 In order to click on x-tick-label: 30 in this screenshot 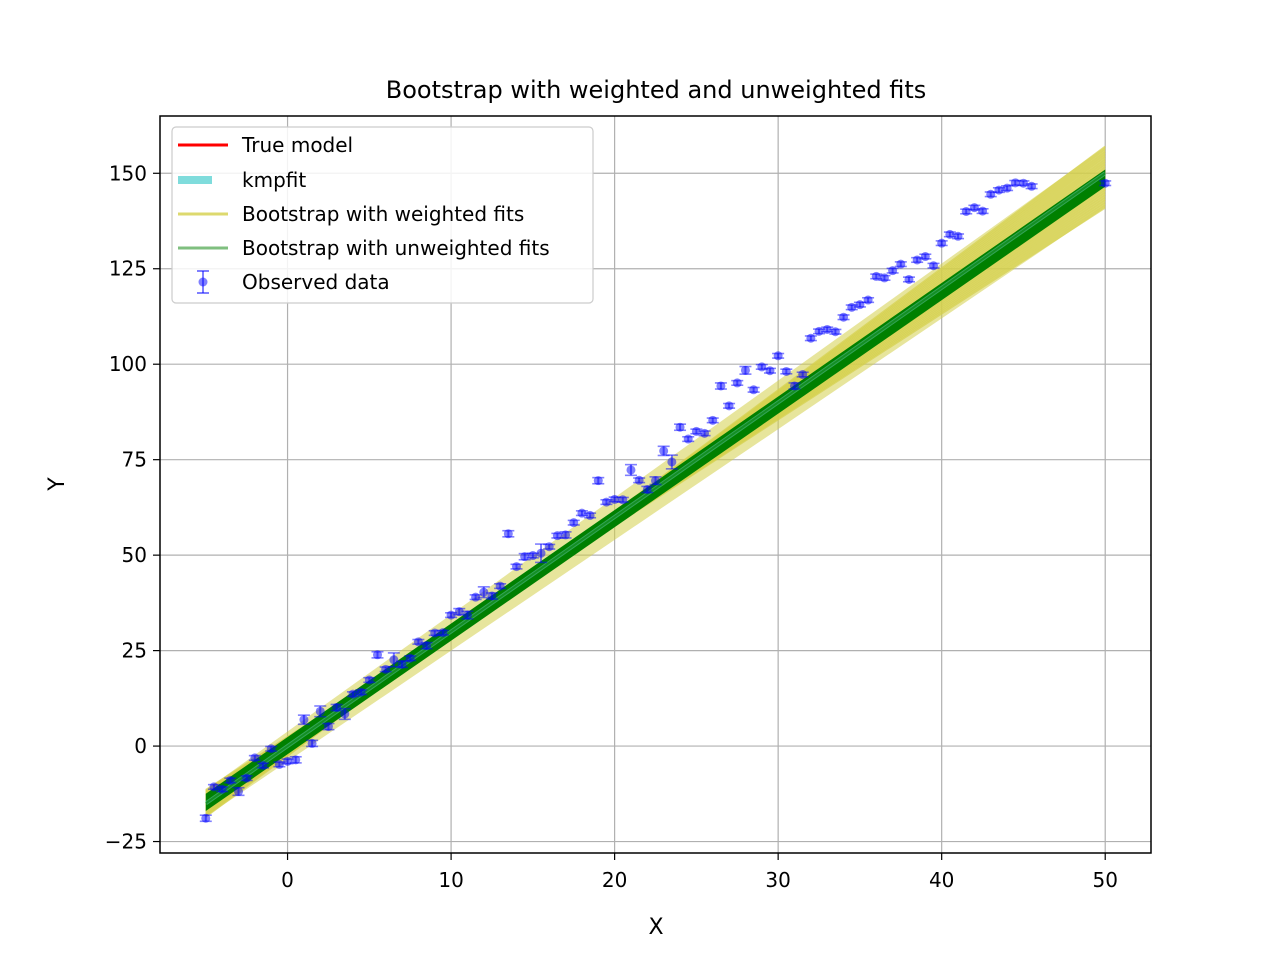, I will do `click(777, 880)`.